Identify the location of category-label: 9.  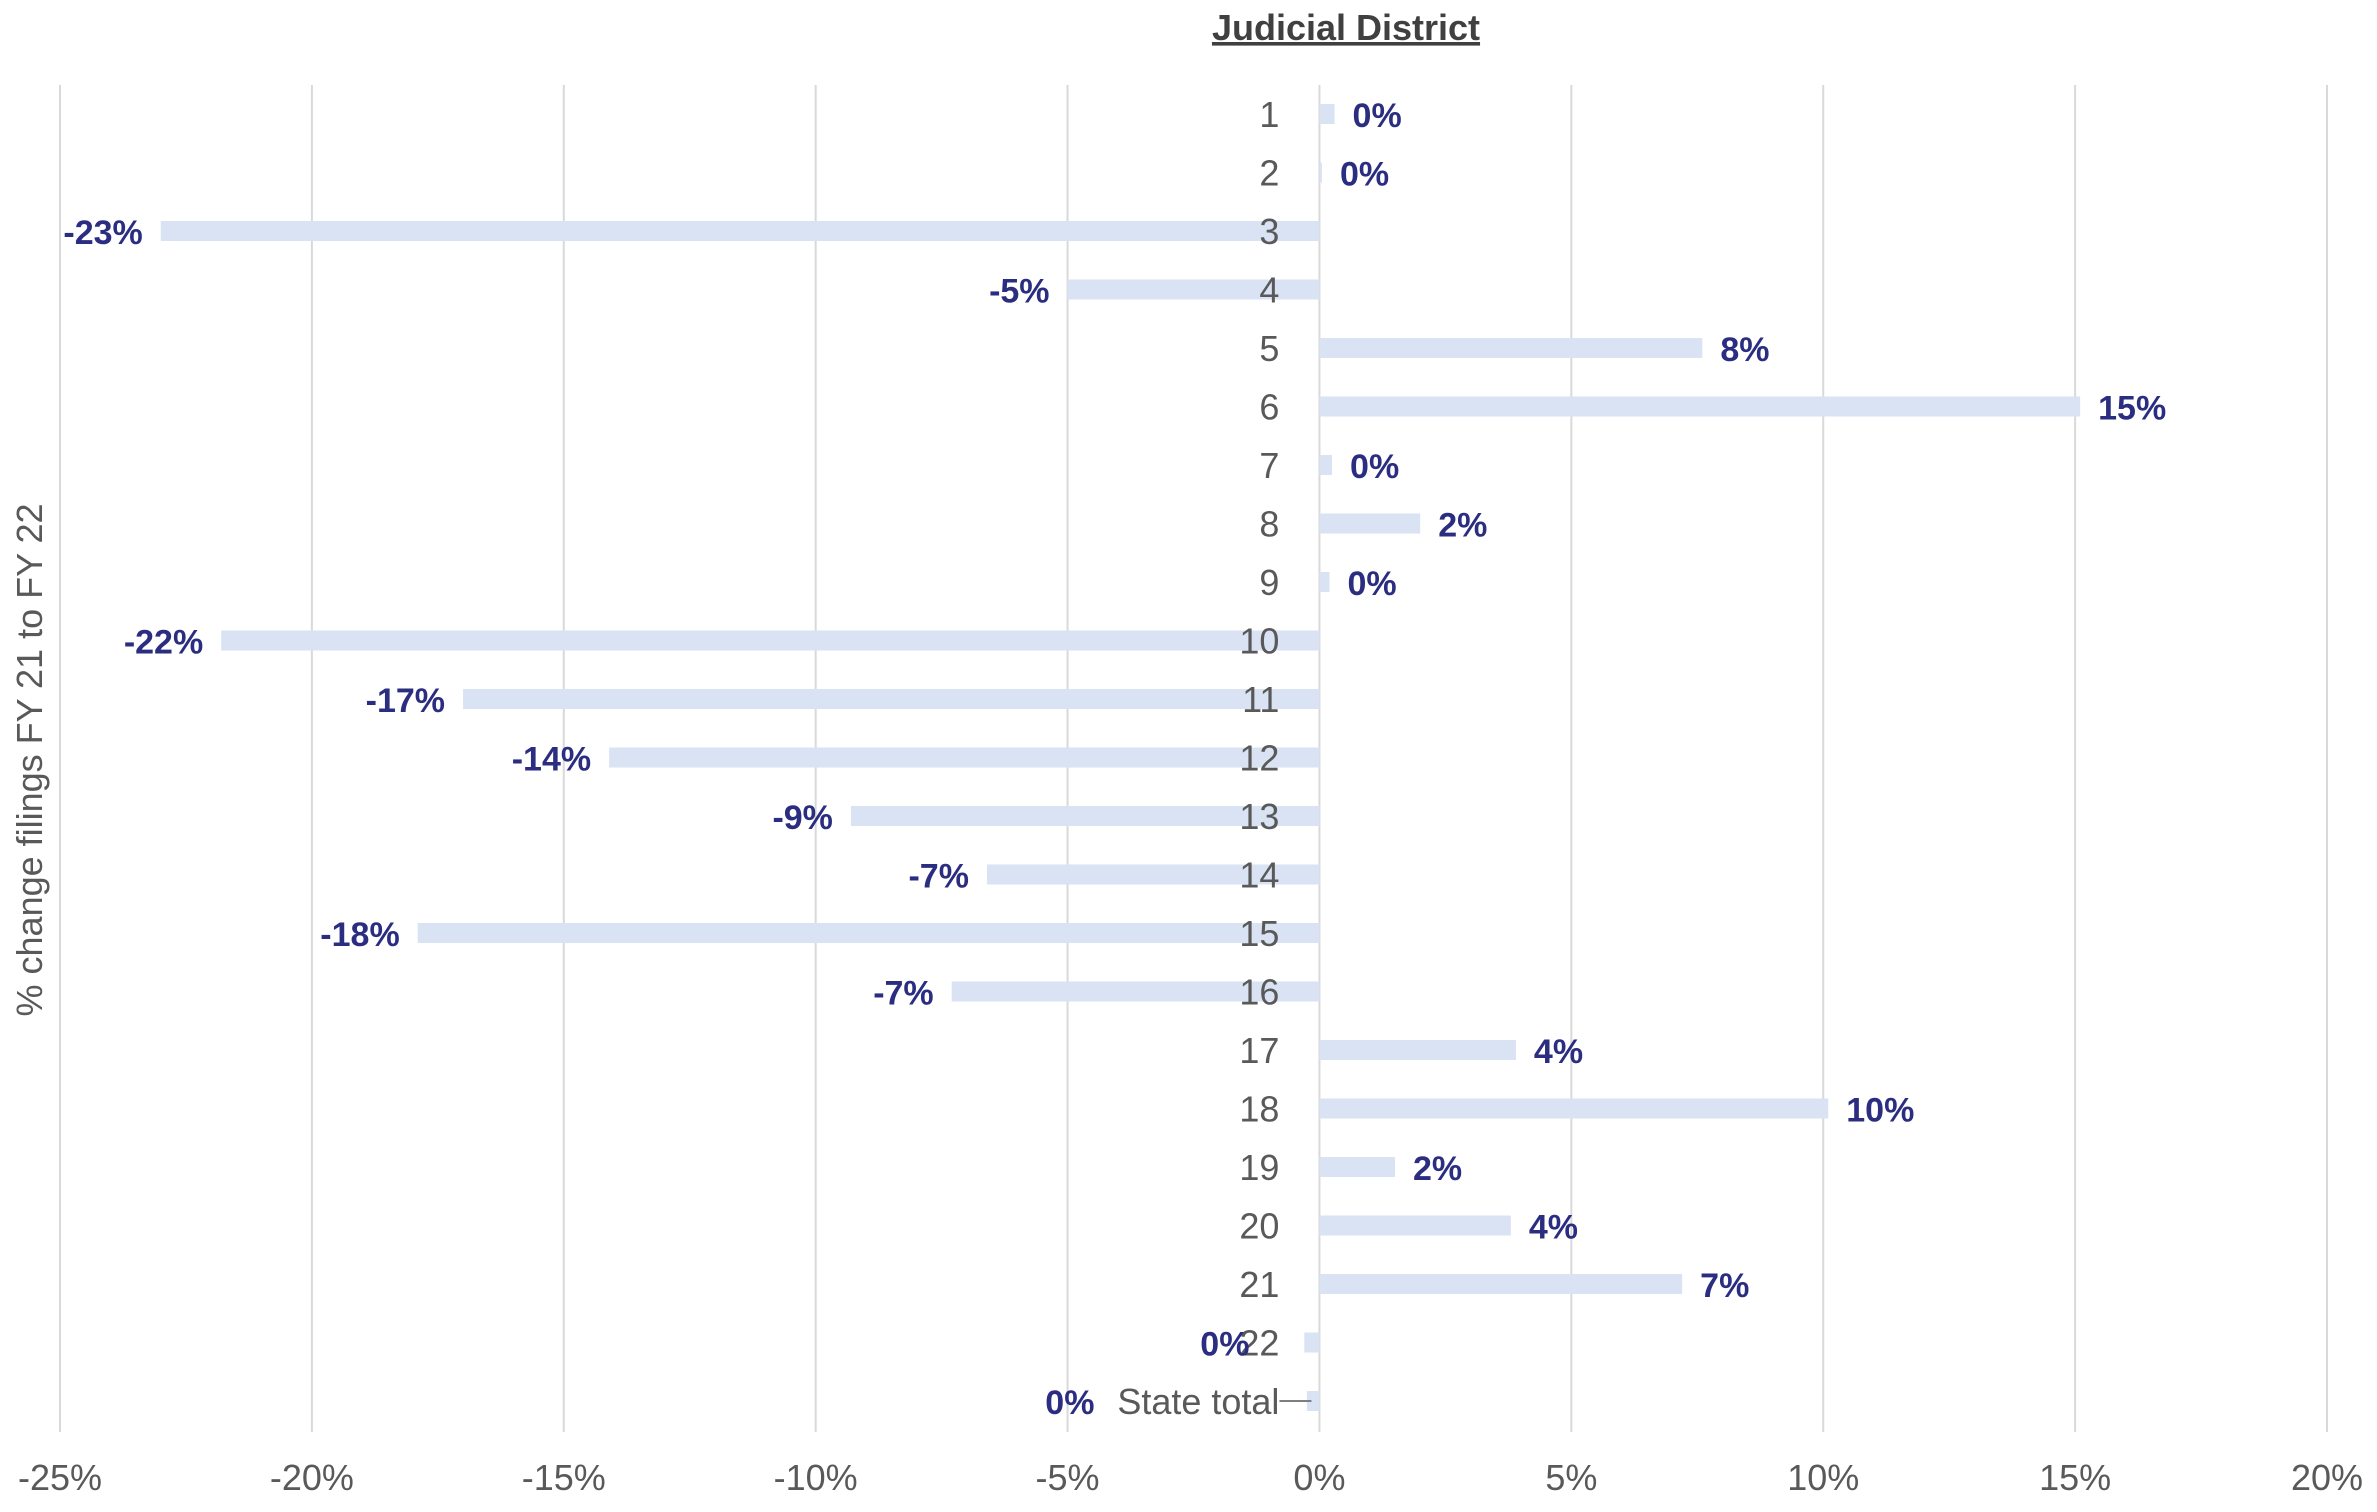
(1269, 582).